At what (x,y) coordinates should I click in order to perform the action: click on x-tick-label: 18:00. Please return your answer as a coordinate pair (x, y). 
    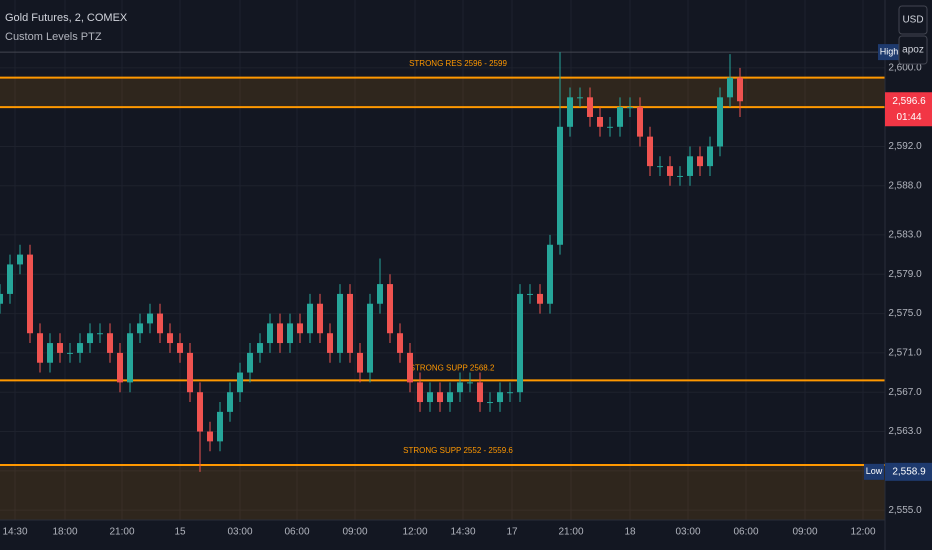
    Looking at the image, I should click on (64, 532).